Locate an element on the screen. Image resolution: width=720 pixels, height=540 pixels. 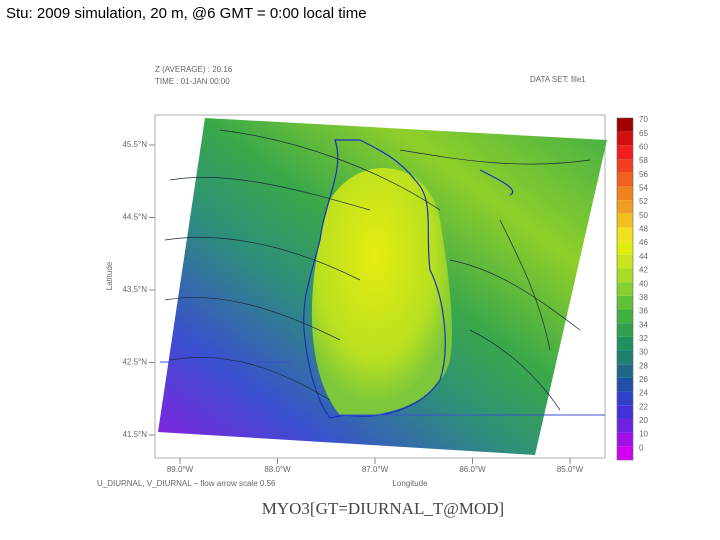
colorbar-label: 58 is located at coordinates (643, 160).